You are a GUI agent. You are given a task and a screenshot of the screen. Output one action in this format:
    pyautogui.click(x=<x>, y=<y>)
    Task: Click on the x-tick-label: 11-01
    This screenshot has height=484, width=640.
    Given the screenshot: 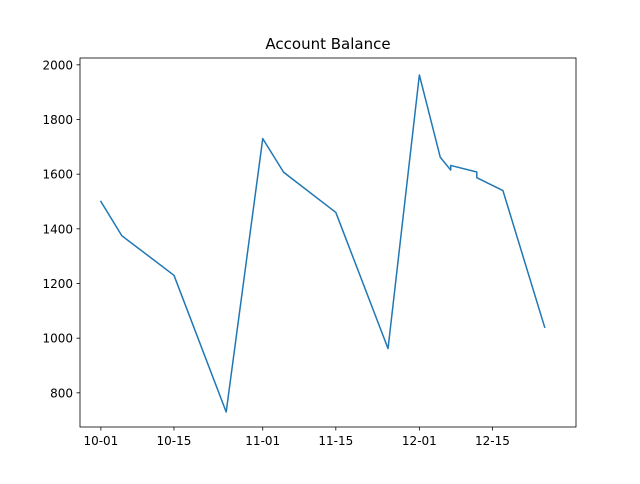 What is the action you would take?
    pyautogui.click(x=262, y=441)
    